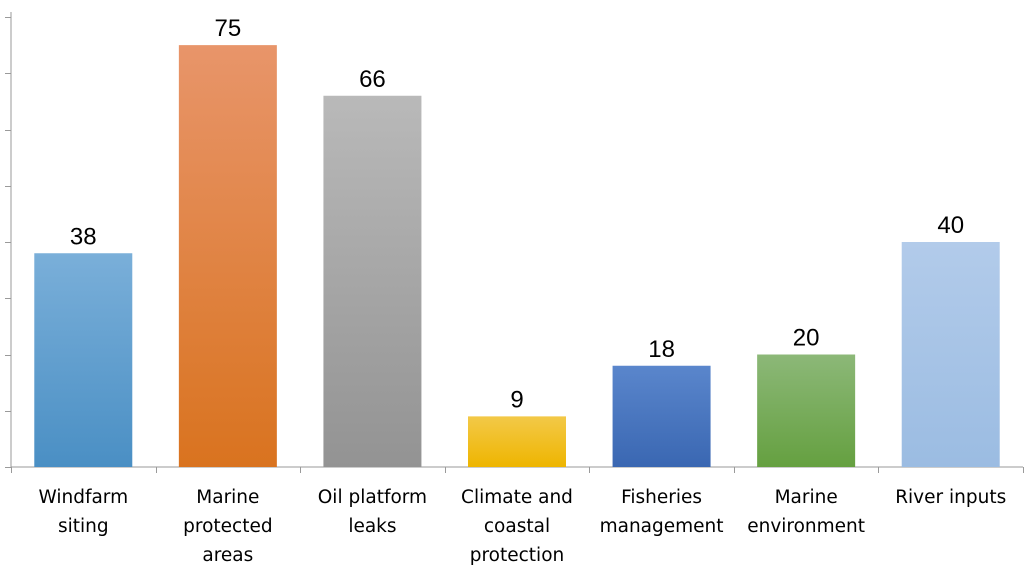  I want to click on data-label-4: 9, so click(516, 399).